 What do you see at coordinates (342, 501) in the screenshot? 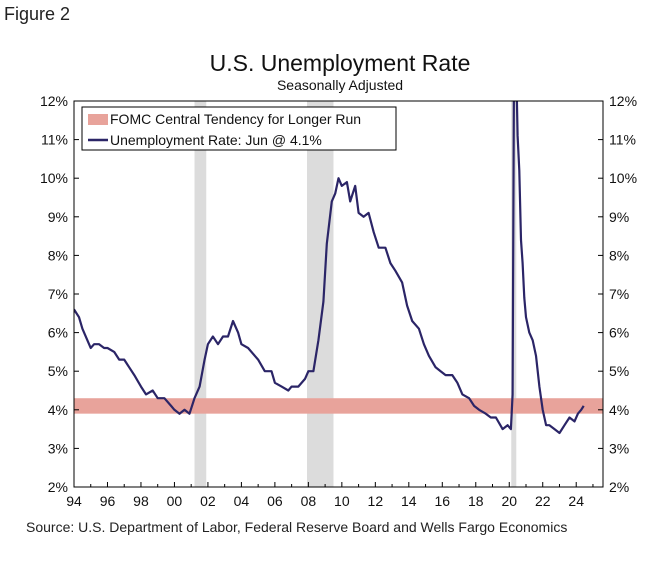
I see `x-tick-label: 10` at bounding box center [342, 501].